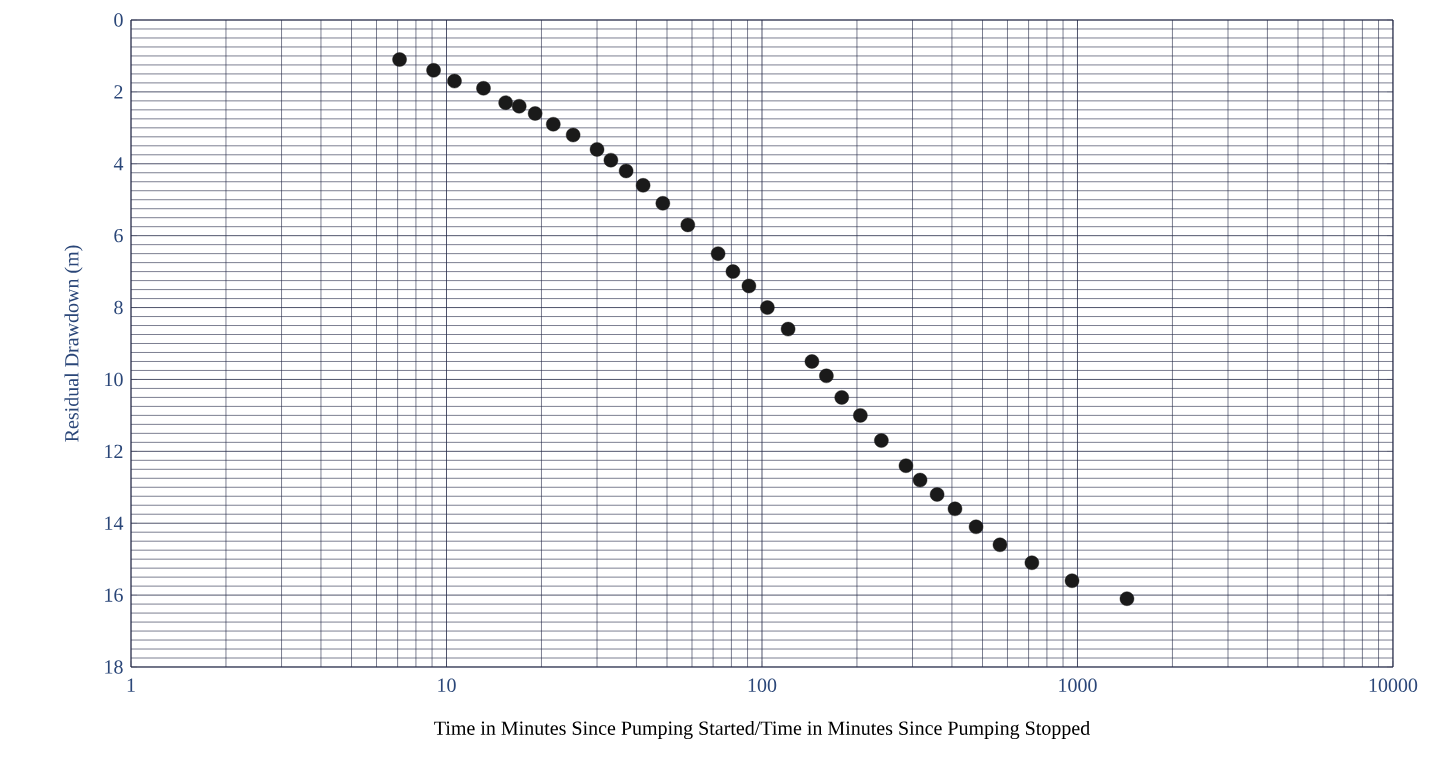 The image size is (1431, 781). I want to click on x-tick-label: 10000, so click(1393, 685).